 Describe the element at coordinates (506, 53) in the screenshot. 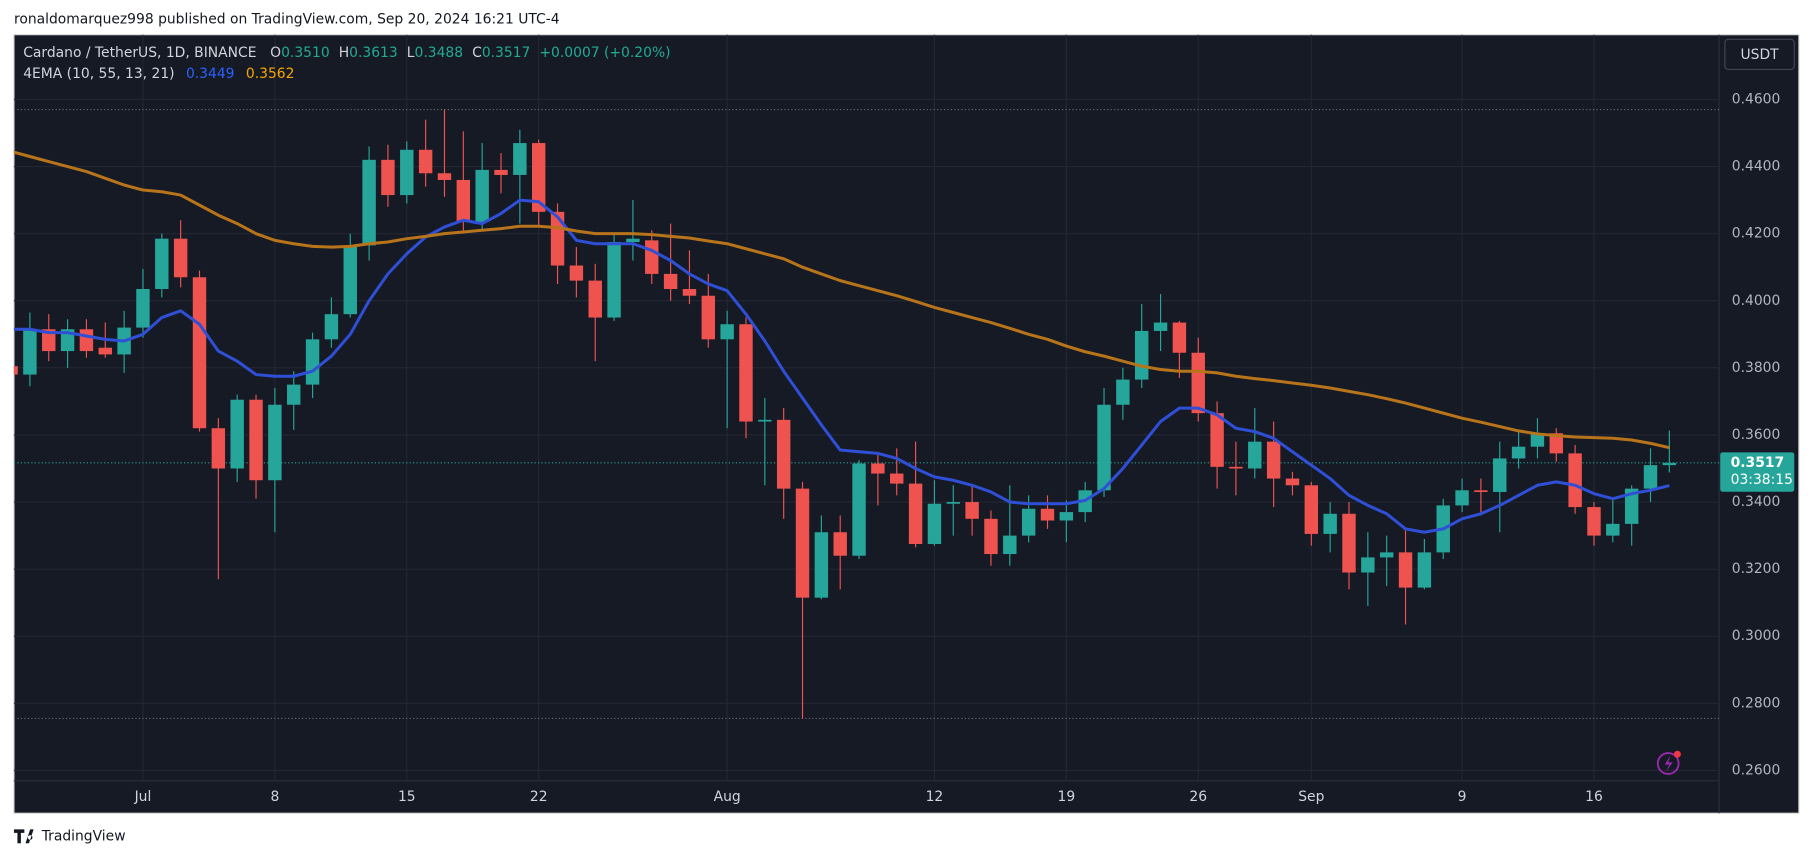

I see `close-value: 0.3517` at that location.